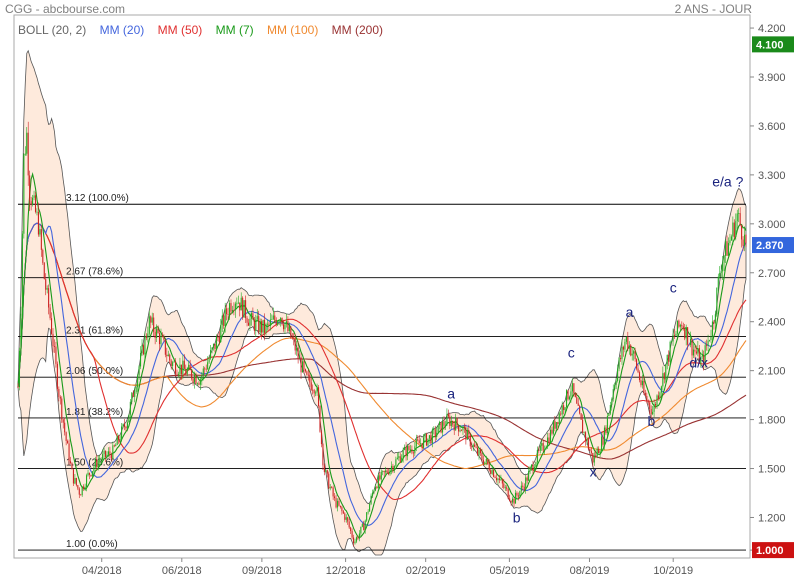  What do you see at coordinates (772, 29) in the screenshot?
I see `y-tick-label: 4.200` at bounding box center [772, 29].